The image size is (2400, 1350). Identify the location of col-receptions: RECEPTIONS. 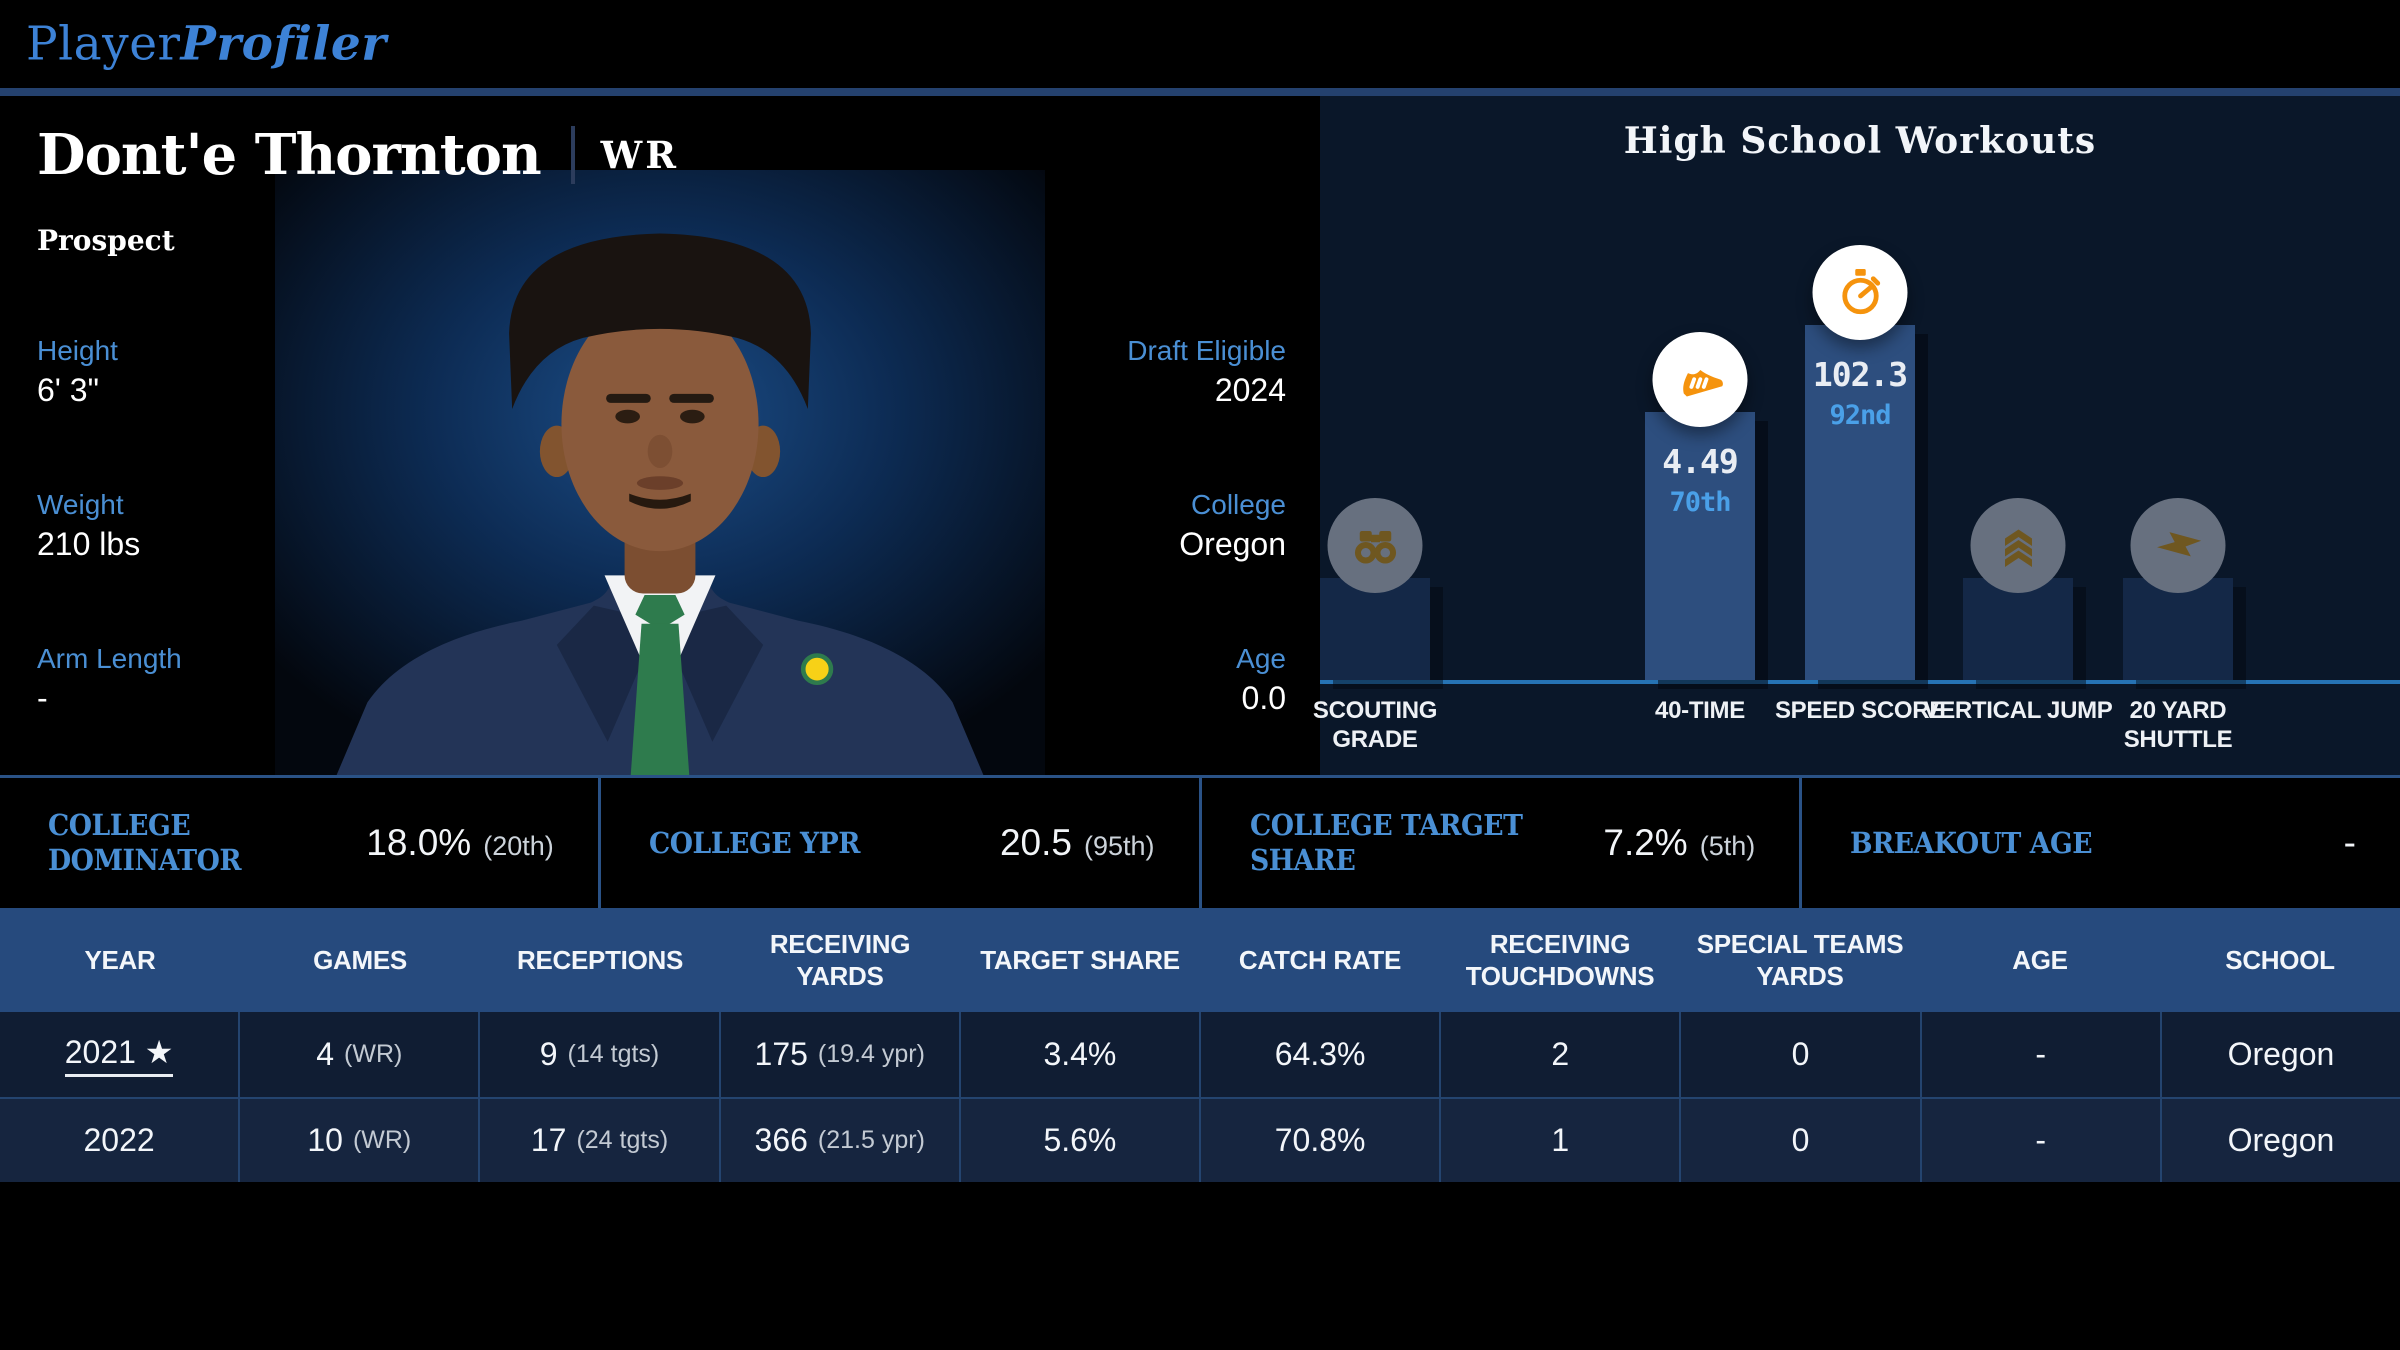
(600, 959).